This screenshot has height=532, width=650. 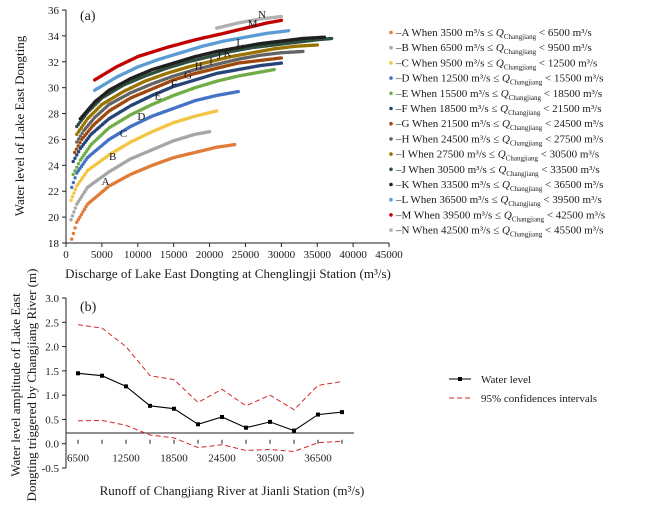 What do you see at coordinates (174, 255) in the screenshot?
I see `x-tick-label: 15000` at bounding box center [174, 255].